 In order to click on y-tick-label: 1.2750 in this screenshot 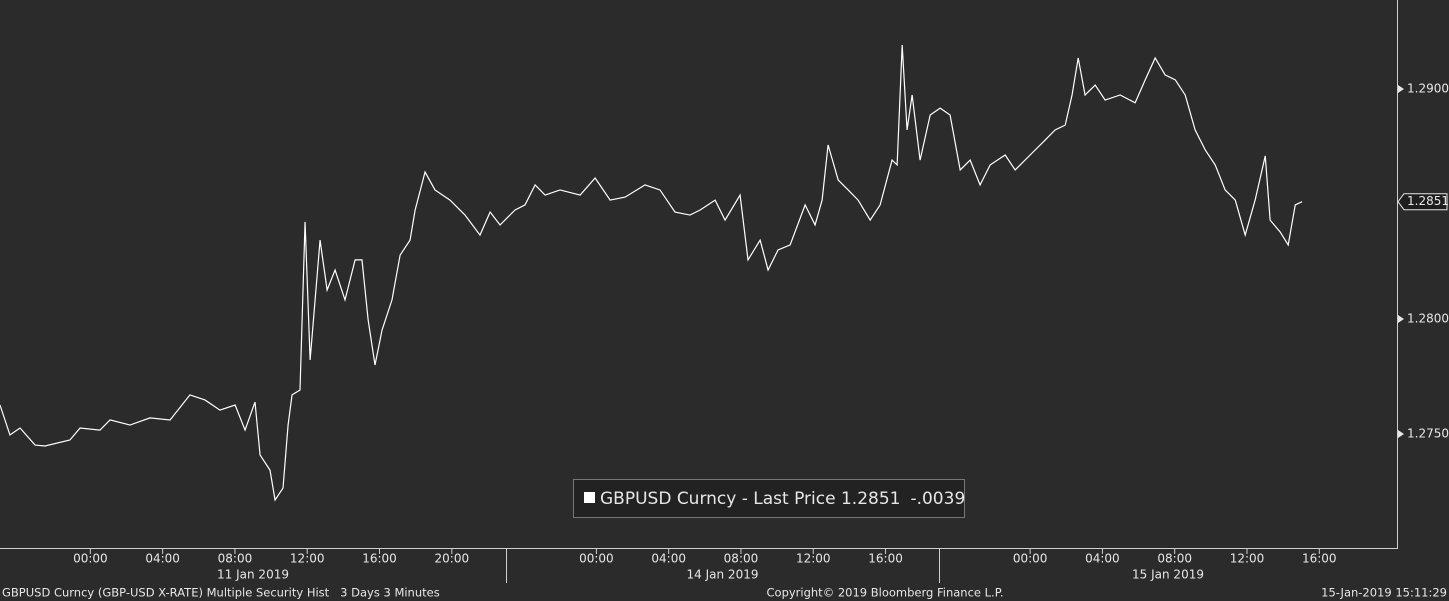, I will do `click(1428, 434)`.